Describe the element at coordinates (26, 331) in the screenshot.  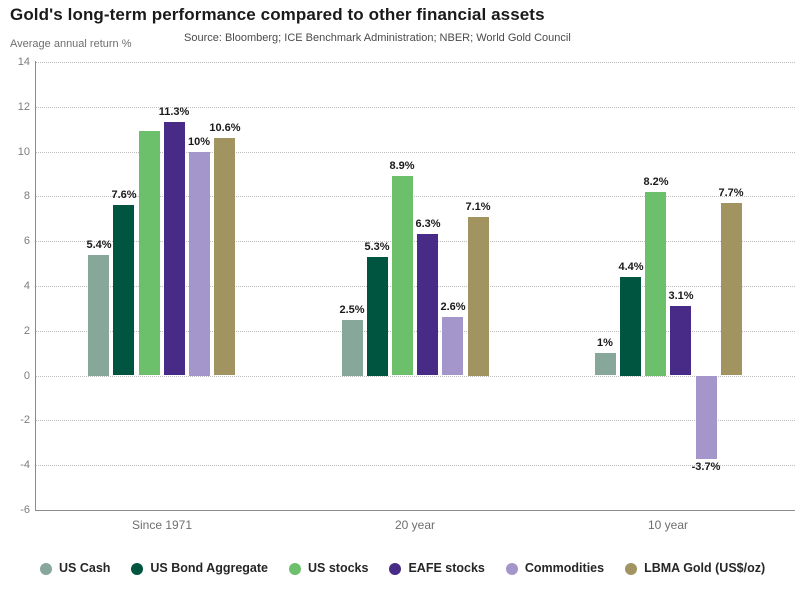
I see `y-tick-label: 2` at that location.